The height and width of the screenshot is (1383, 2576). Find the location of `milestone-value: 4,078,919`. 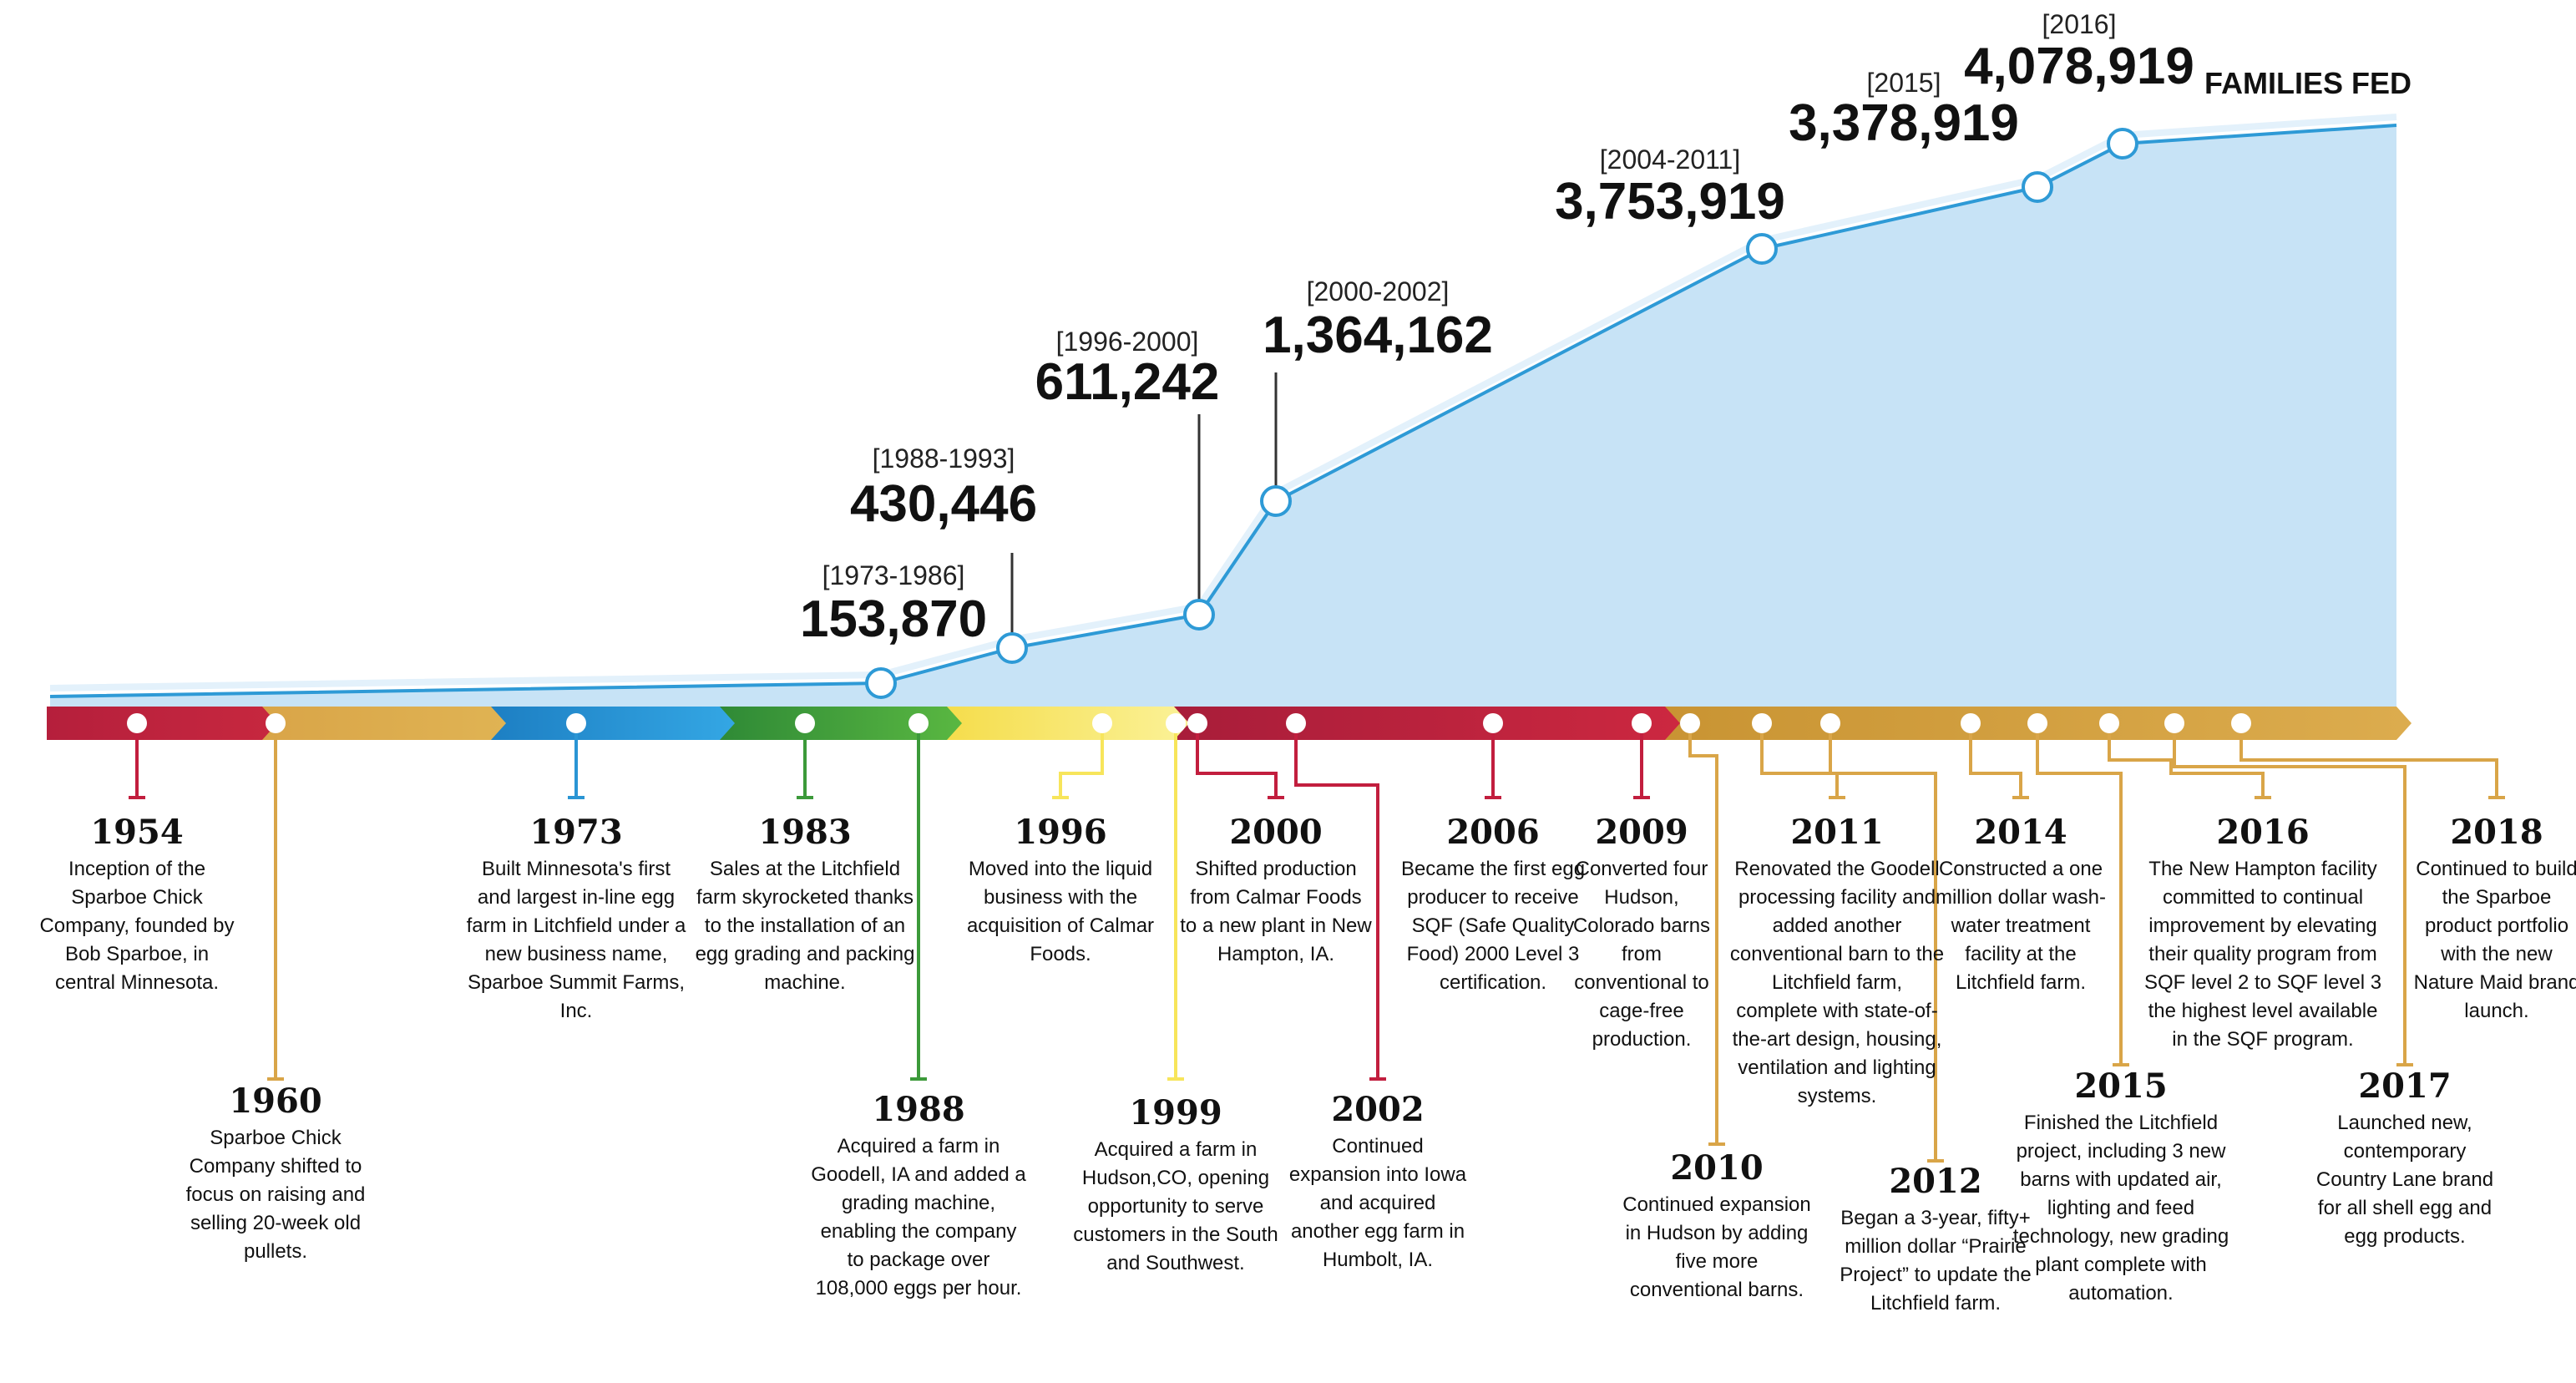

milestone-value: 4,078,919 is located at coordinates (2079, 67).